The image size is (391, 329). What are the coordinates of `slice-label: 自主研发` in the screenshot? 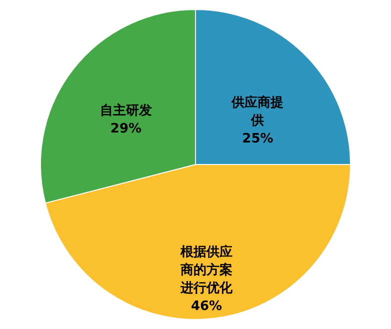 It's located at (126, 110).